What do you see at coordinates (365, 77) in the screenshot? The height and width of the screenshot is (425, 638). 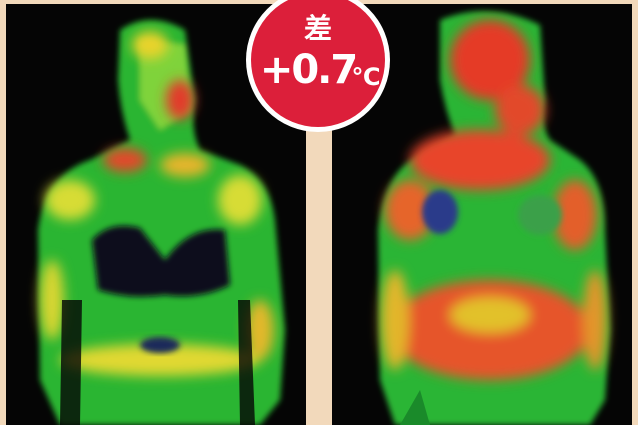 I see `badge-unit: ℃` at bounding box center [365, 77].